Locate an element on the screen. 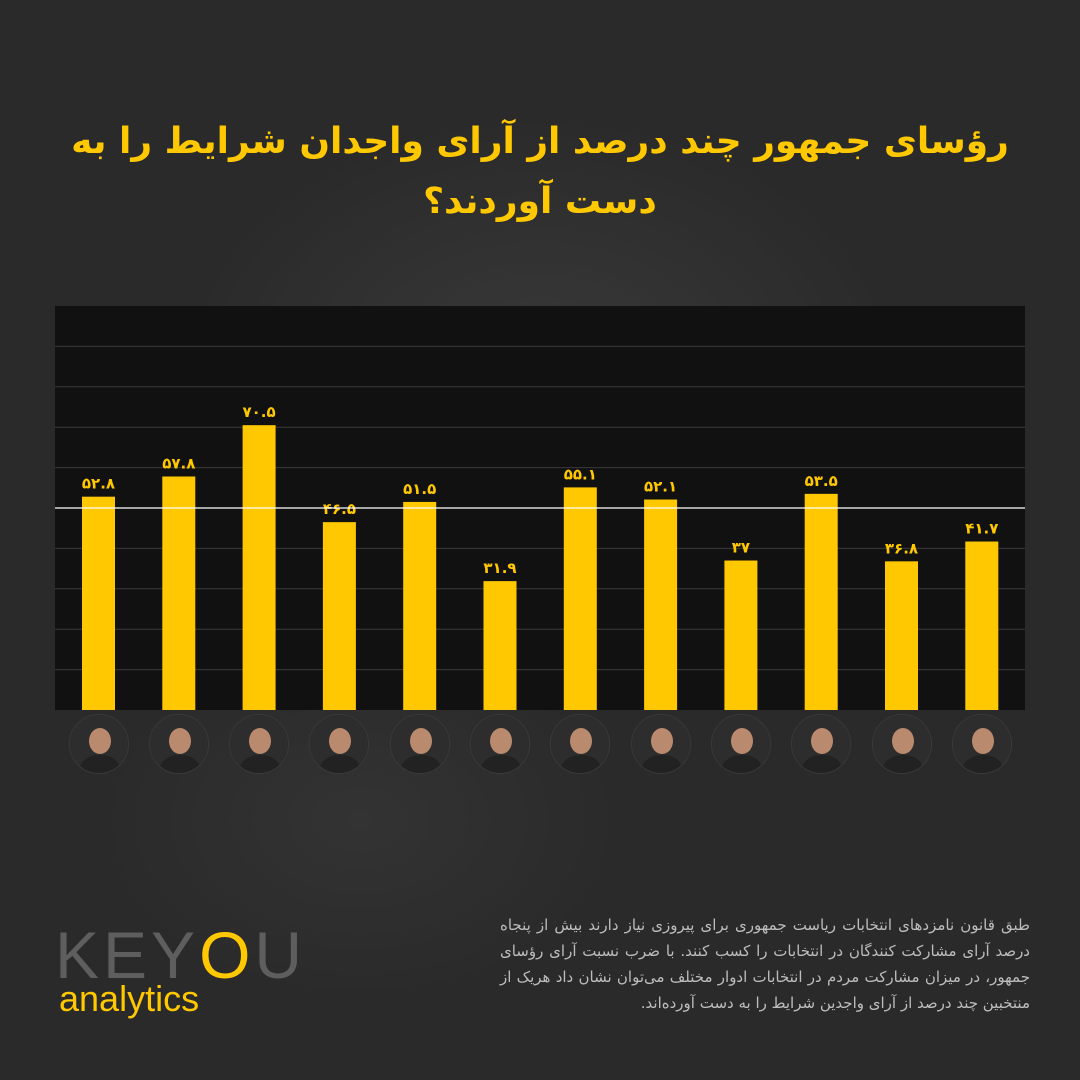  bar-value-label: ۳۱.۹ is located at coordinates (499, 568).